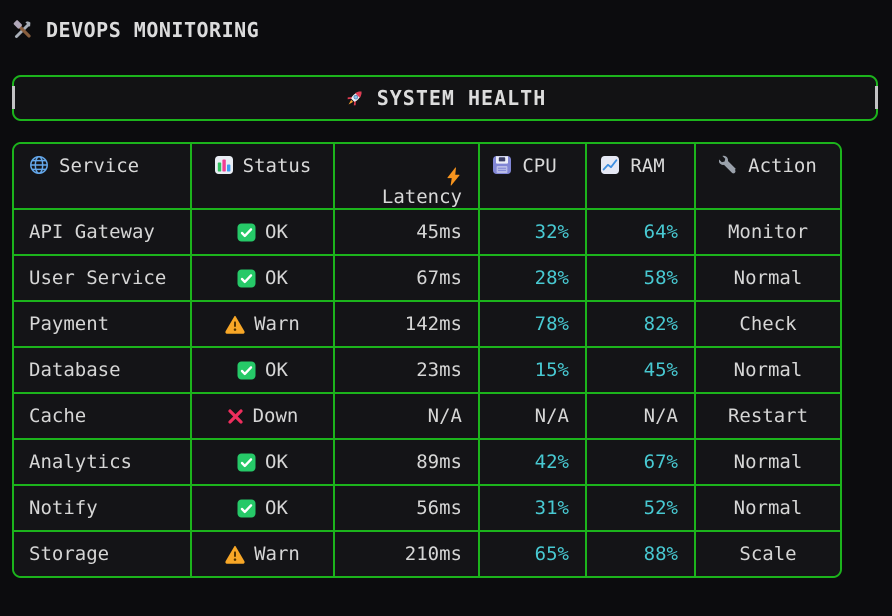  Describe the element at coordinates (99, 166) in the screenshot. I see `column-header-label: Service` at that location.